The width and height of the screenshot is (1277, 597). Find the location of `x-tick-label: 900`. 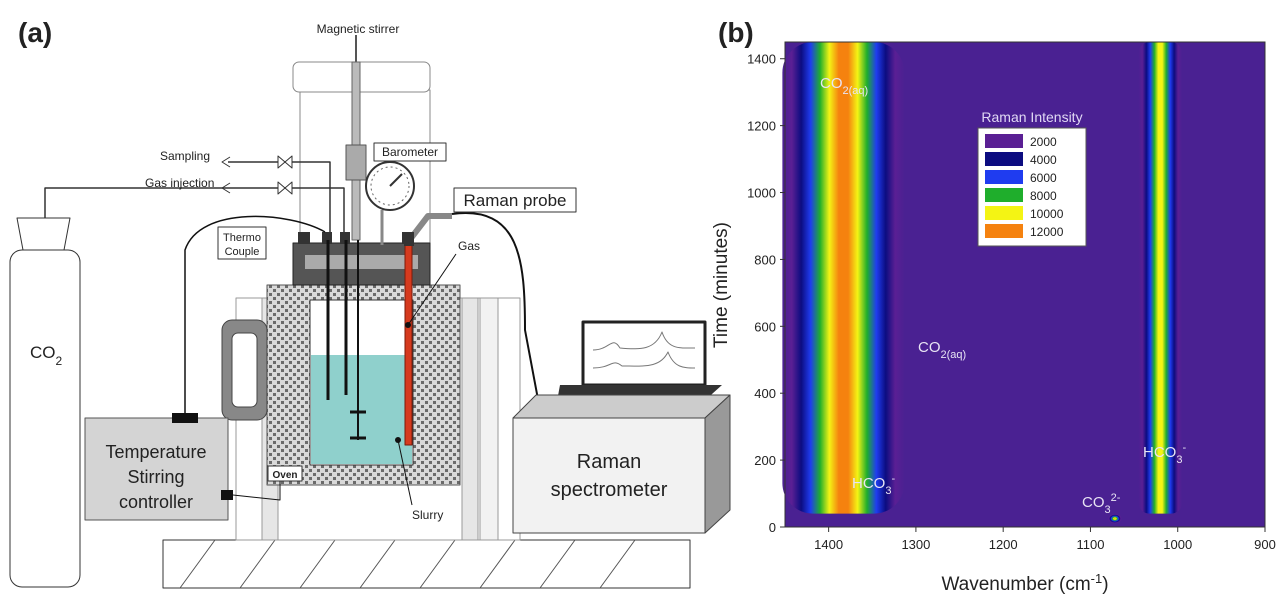

x-tick-label: 900 is located at coordinates (1265, 544).